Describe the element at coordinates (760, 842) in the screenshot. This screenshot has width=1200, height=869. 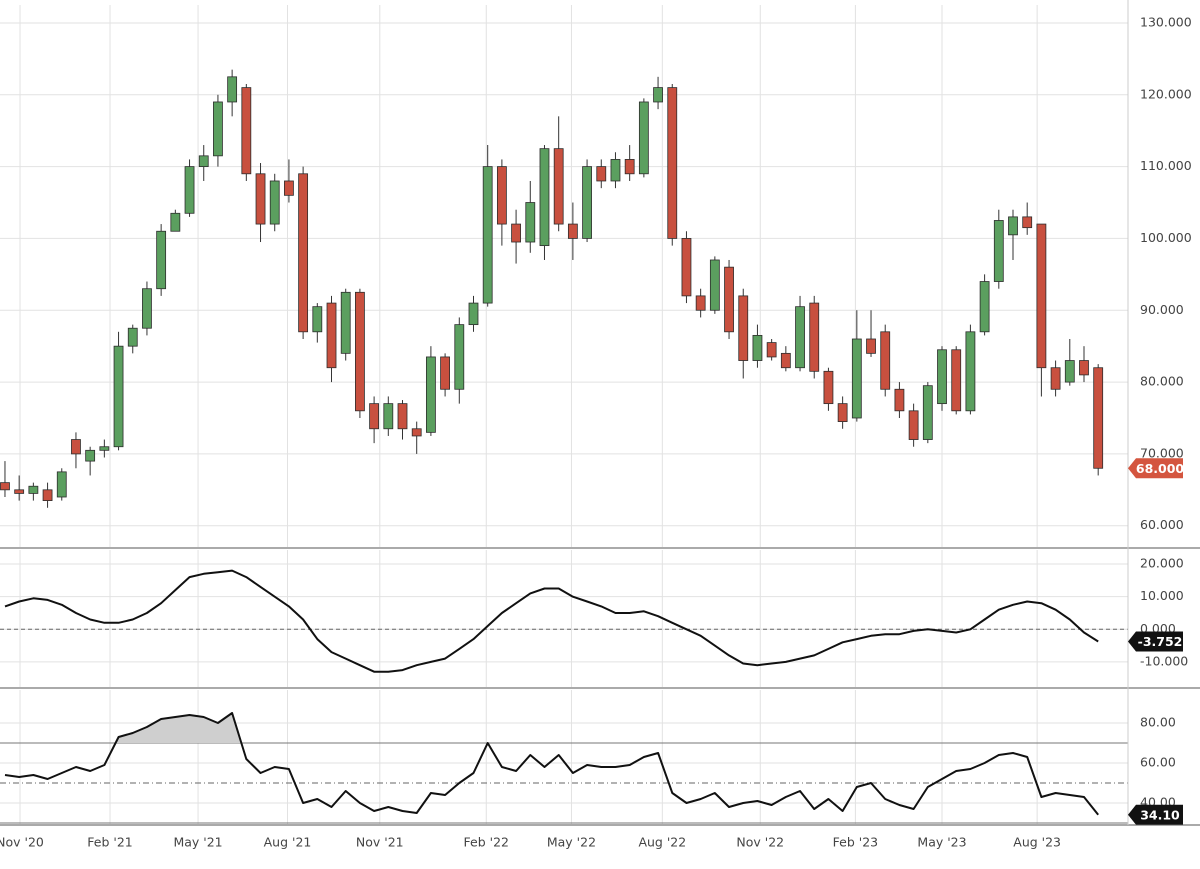
I see `x-tick-label: Nov '22` at that location.